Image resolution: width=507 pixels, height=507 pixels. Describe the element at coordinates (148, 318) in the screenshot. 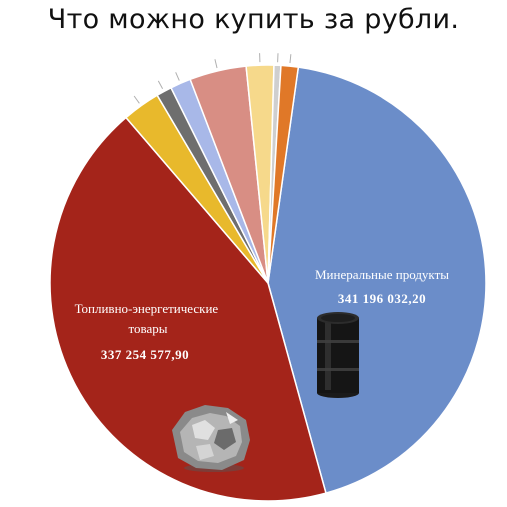

I see `slice-label-name: Топливно-энергетические товары` at that location.